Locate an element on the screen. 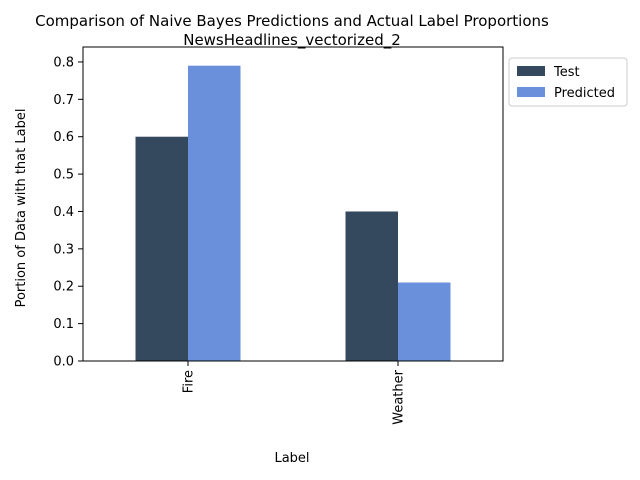 Image resolution: width=640 pixels, height=480 pixels. y-tick-label: 0.5 is located at coordinates (63, 175).